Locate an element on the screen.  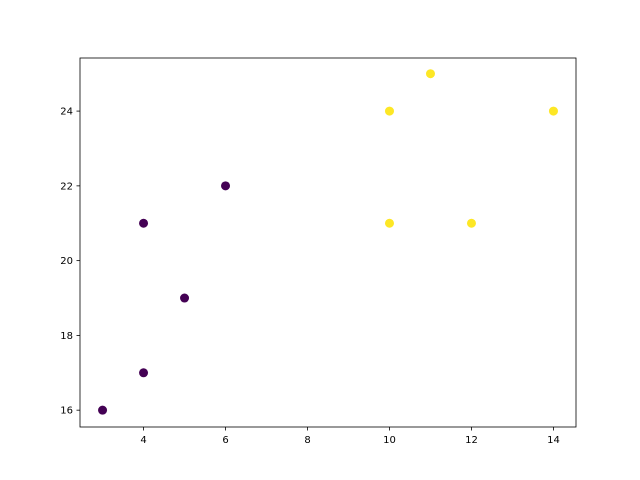
x-axis: 4 6 8 10 12 14 is located at coordinates (350, 436).